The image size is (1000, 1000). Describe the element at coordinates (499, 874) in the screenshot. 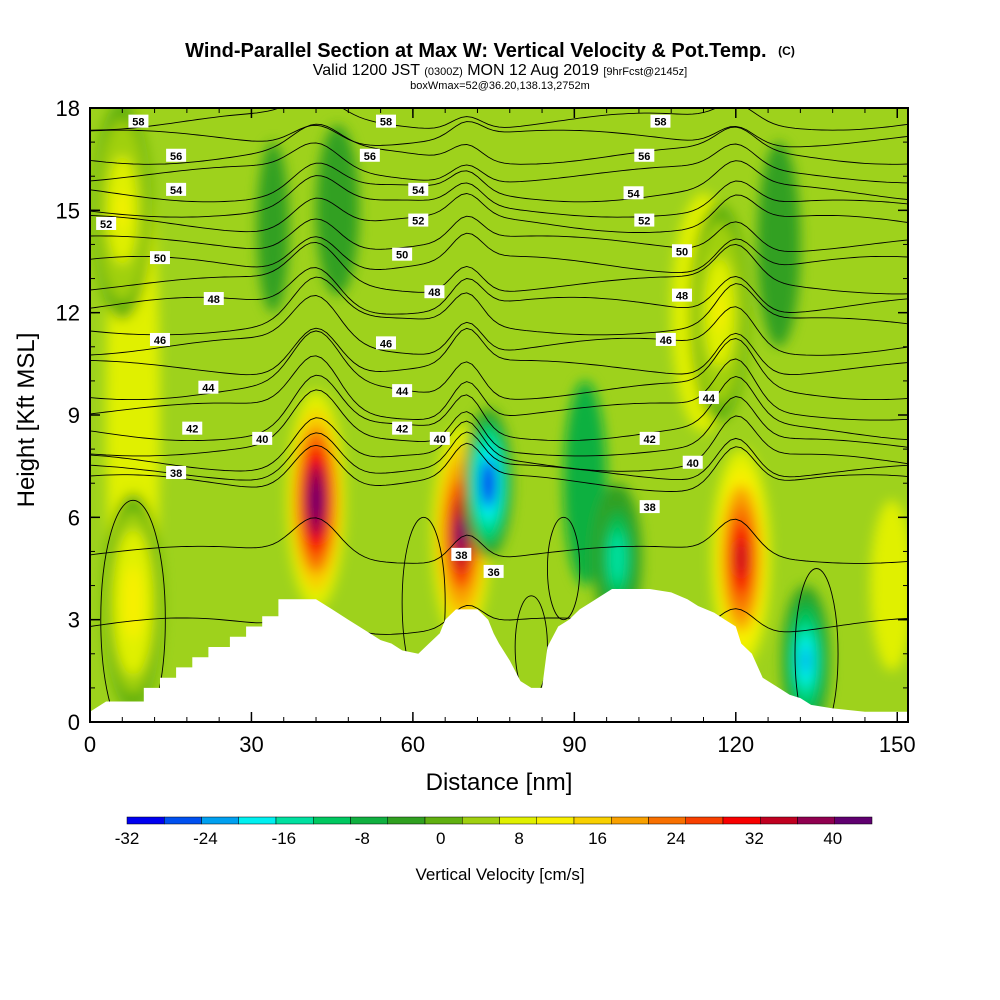

I see `colorbar-label: Vertical Velocity [cm/s]` at that location.